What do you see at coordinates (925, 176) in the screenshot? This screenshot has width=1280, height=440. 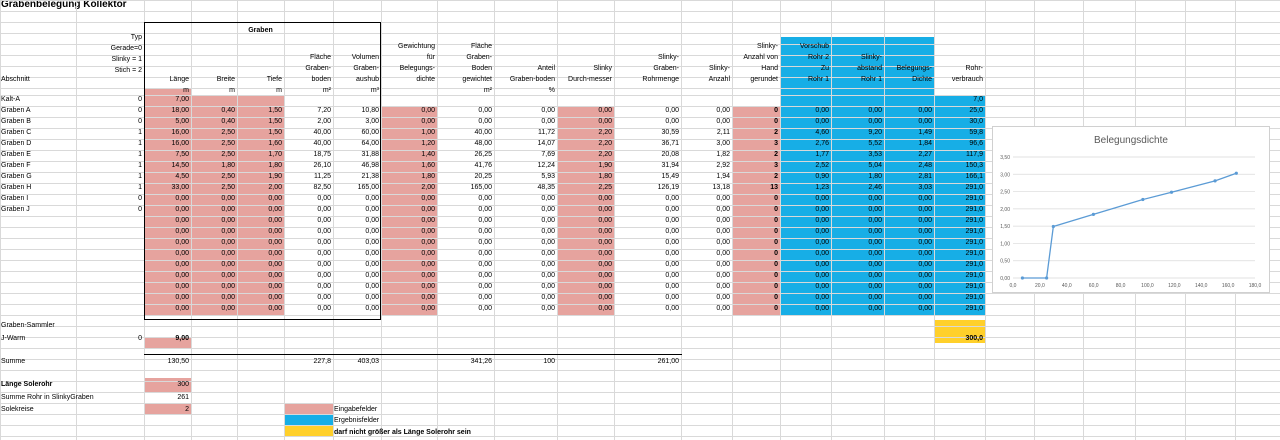 I see `row-value: 2,81` at bounding box center [925, 176].